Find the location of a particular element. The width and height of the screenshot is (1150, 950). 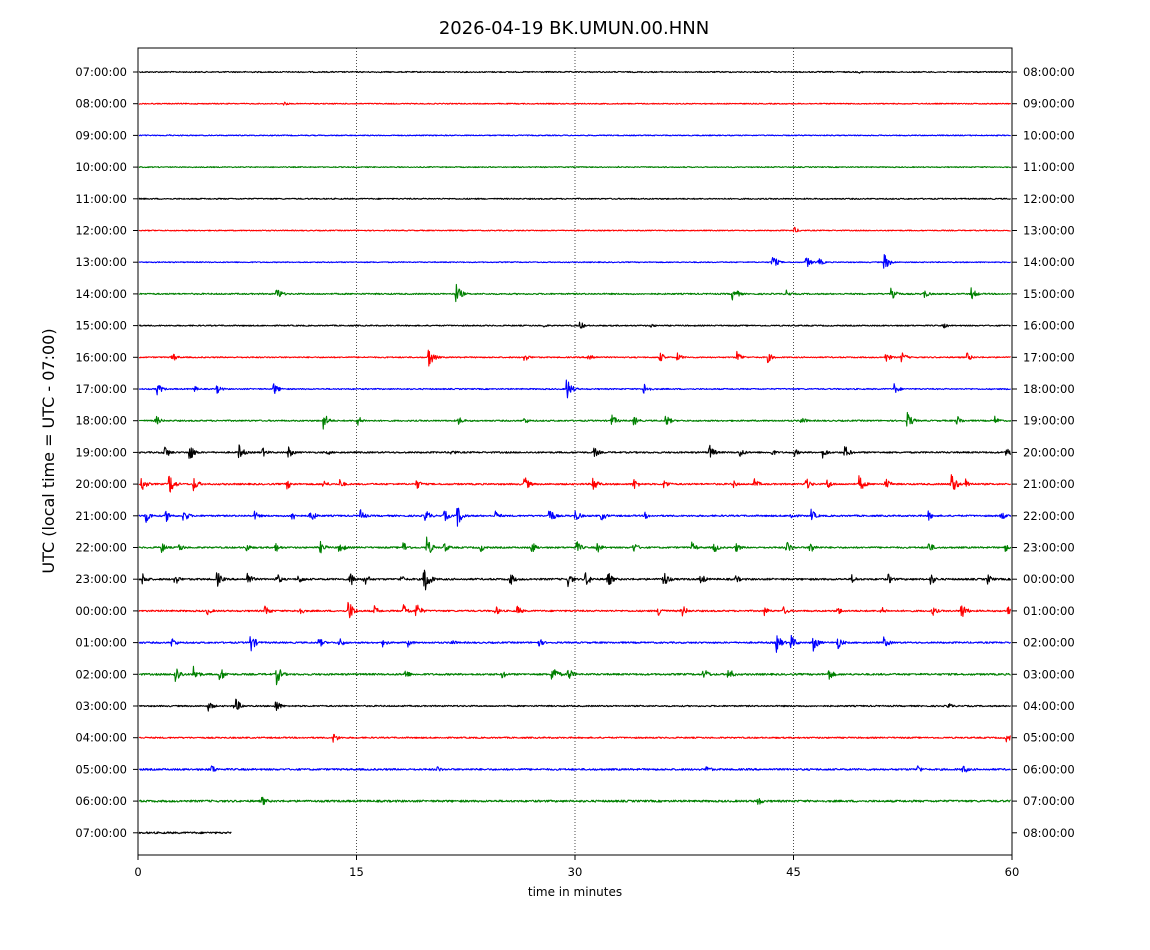

x-axis-ticks: 0 15 30 45 60 is located at coordinates (576, 867).